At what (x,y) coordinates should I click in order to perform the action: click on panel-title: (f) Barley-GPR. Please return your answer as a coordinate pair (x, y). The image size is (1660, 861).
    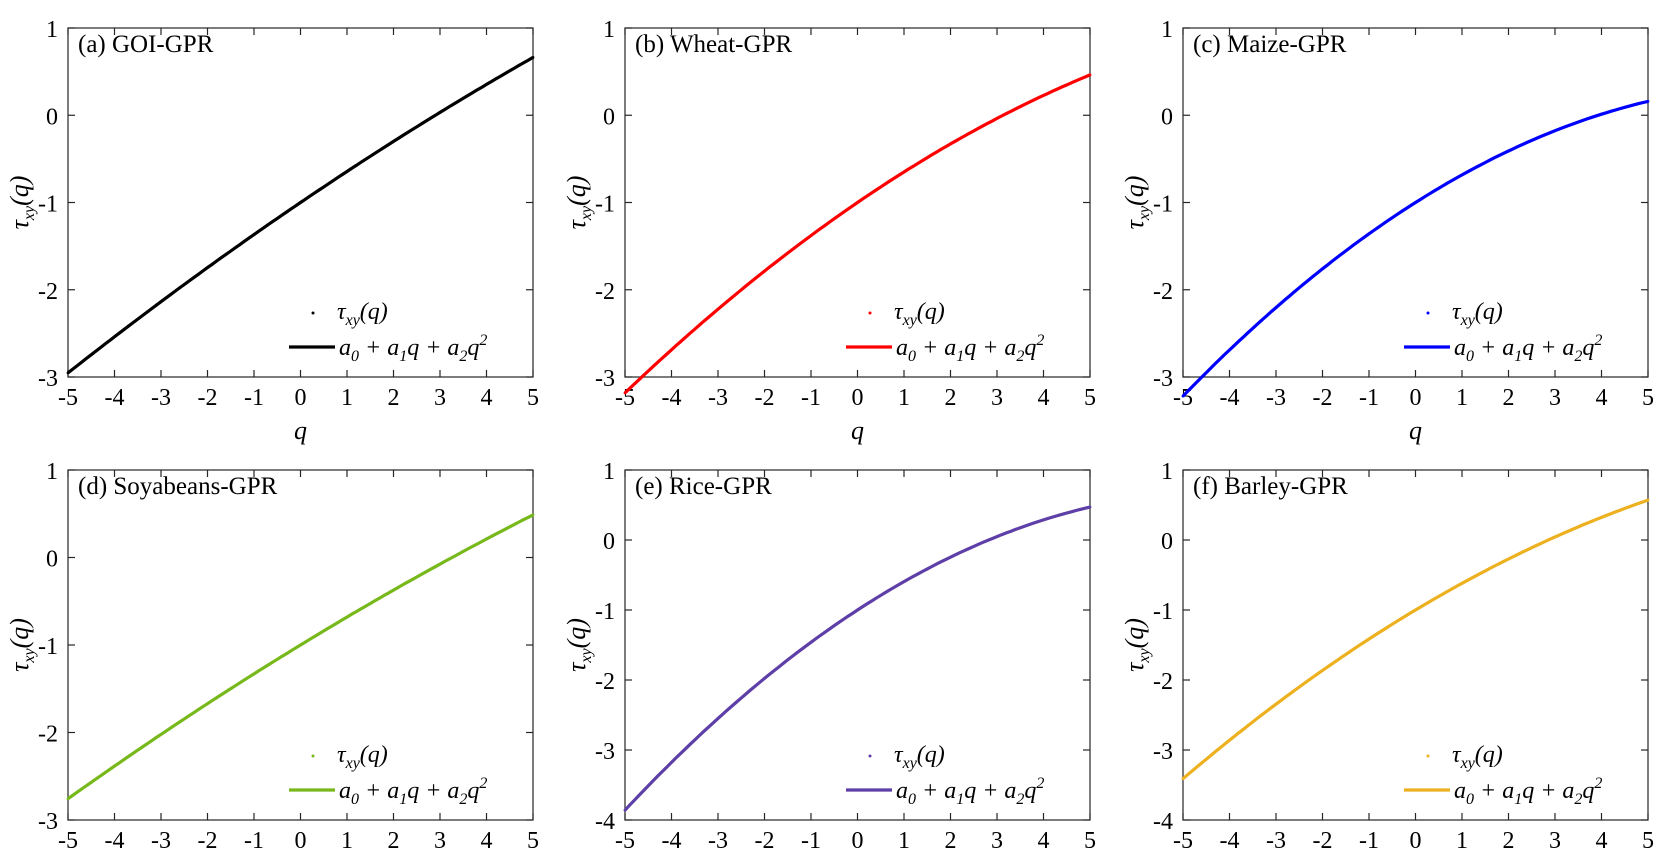
    Looking at the image, I should click on (1270, 486).